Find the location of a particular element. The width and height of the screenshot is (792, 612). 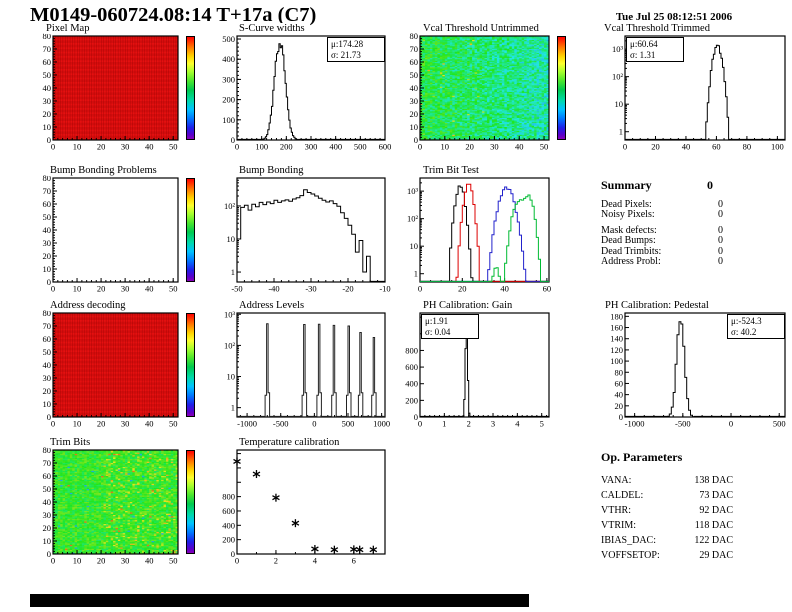

row-value: 138 DAC is located at coordinates (713, 480).